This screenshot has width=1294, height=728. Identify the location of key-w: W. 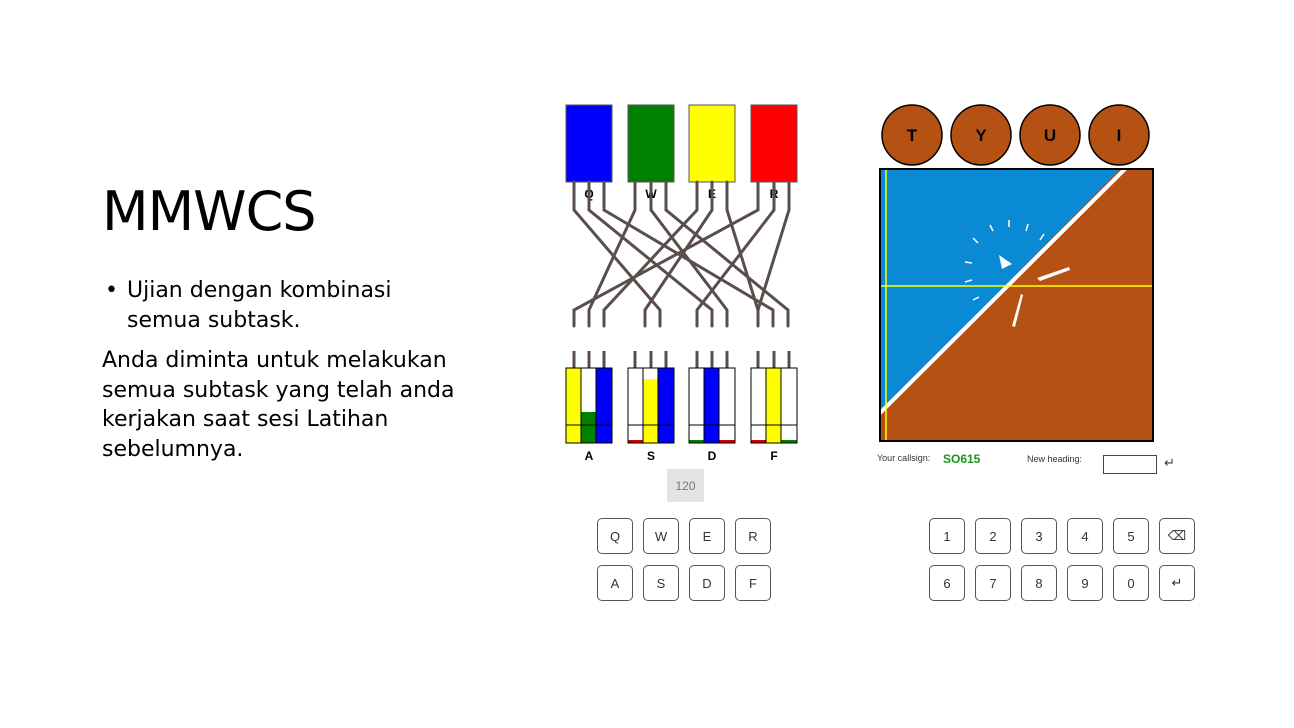
(661, 536).